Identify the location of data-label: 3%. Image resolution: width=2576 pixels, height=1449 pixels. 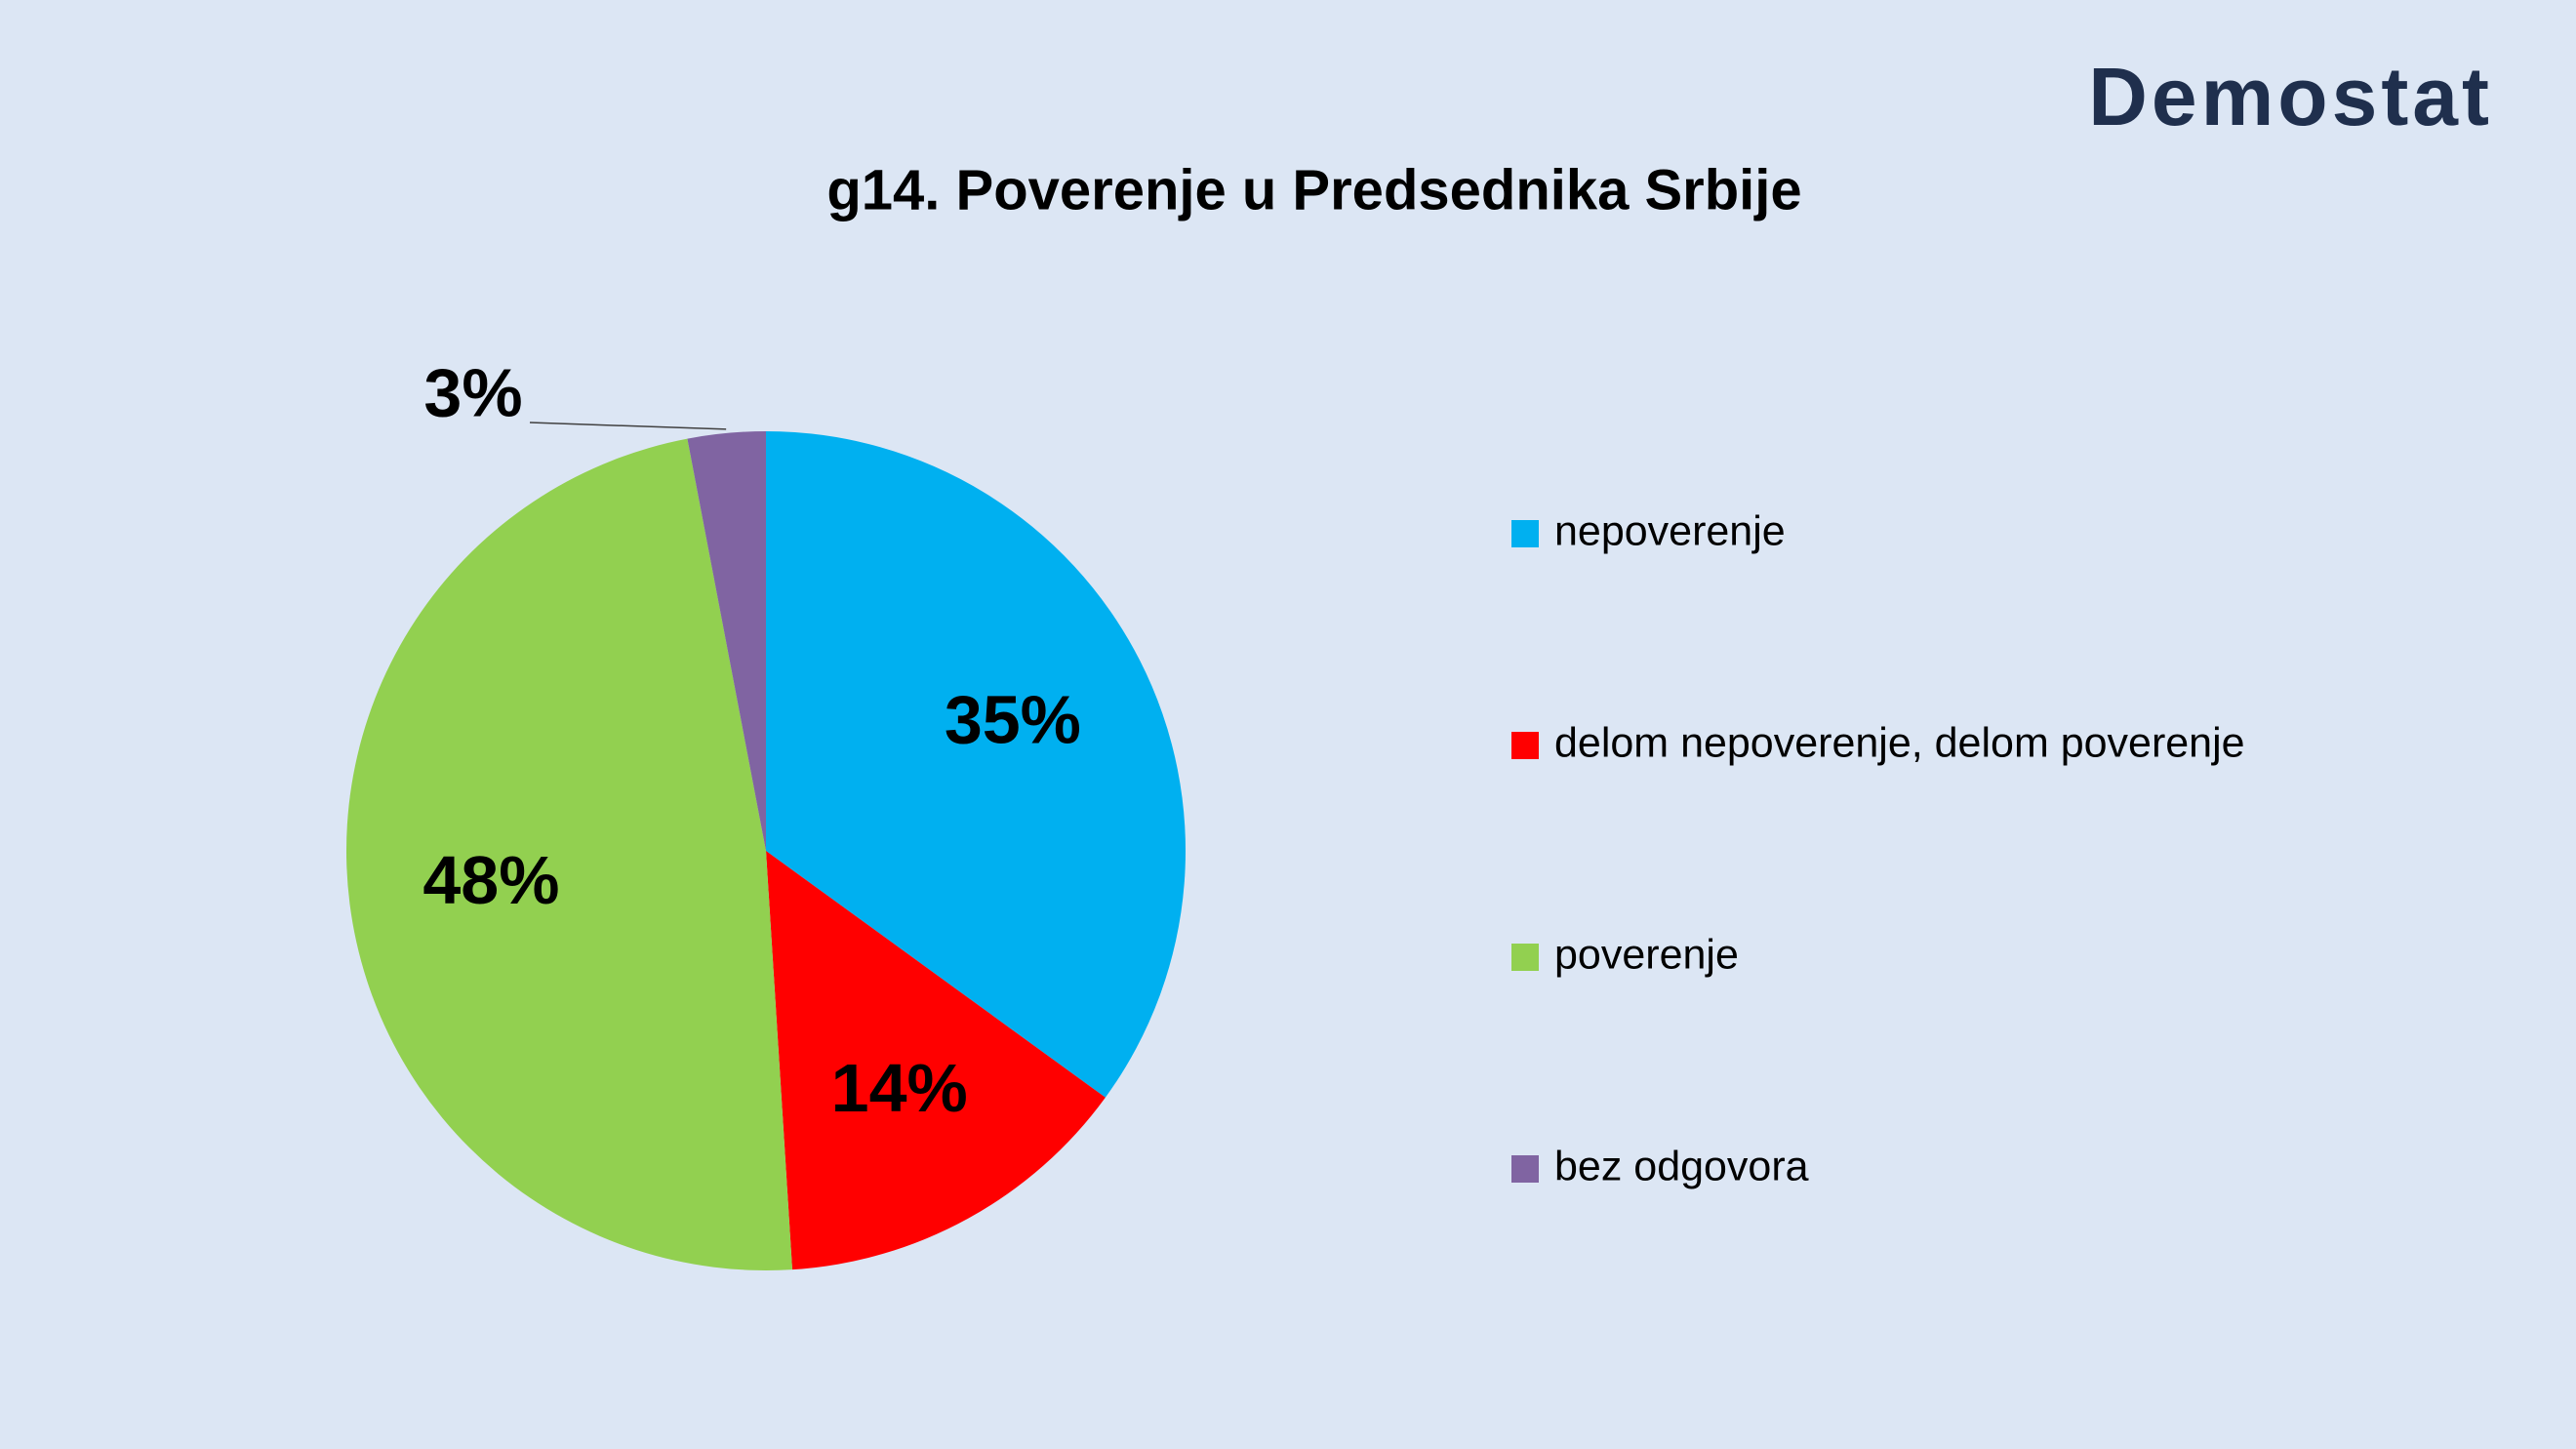
(472, 392).